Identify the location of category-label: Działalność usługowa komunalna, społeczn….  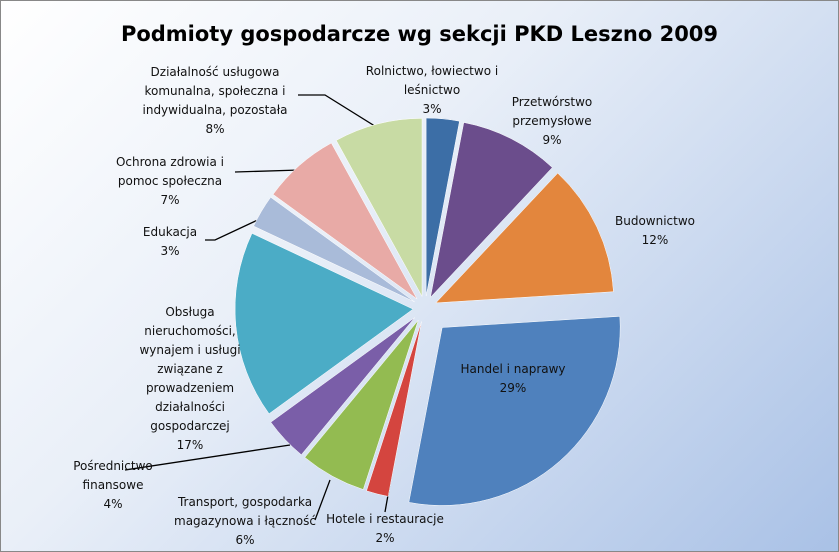
(215, 91).